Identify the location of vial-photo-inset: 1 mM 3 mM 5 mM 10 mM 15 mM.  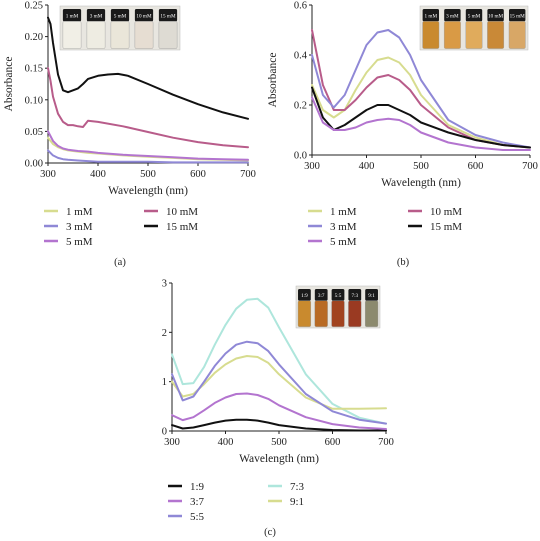
(474, 28).